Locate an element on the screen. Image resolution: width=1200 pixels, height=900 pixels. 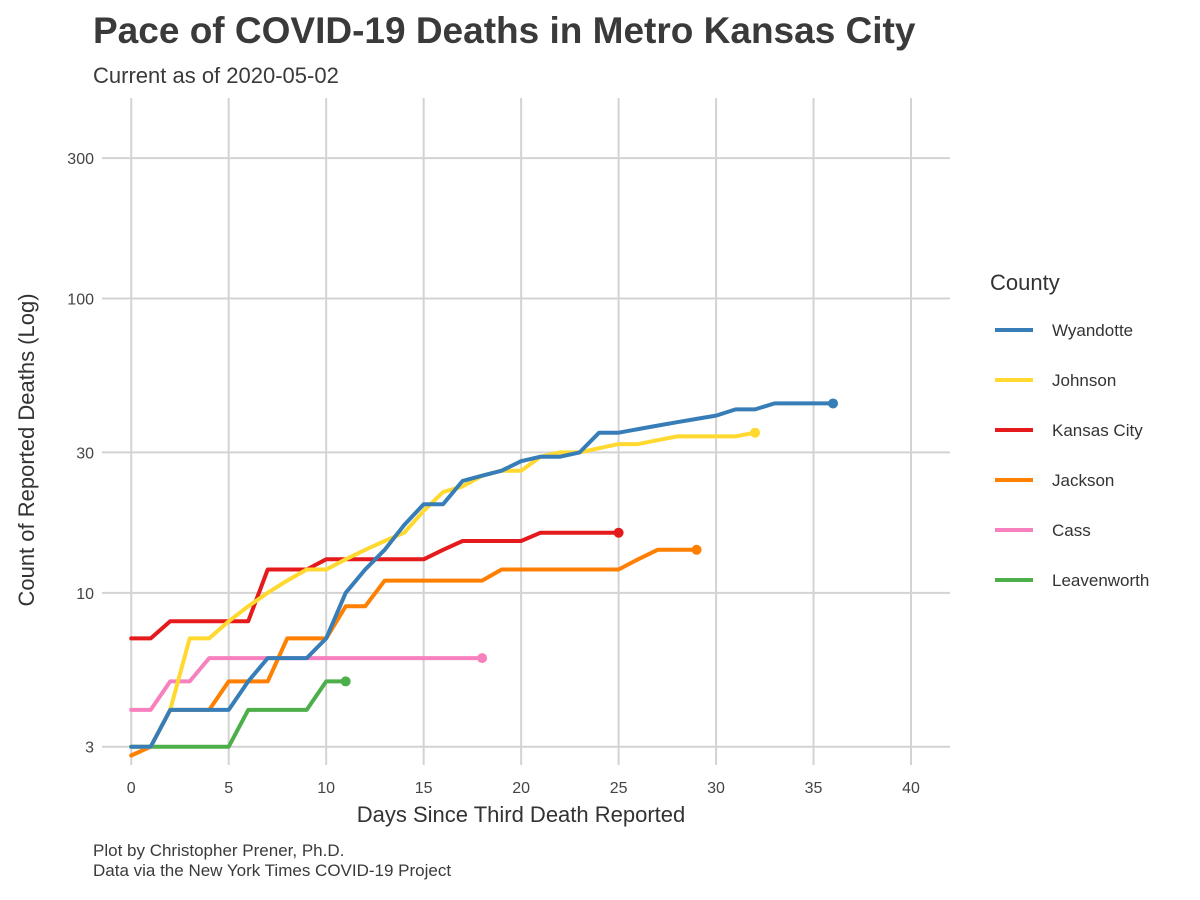
x-axis-ticks: 0 5 10 15 20 25 30 35 40 is located at coordinates (523, 788).